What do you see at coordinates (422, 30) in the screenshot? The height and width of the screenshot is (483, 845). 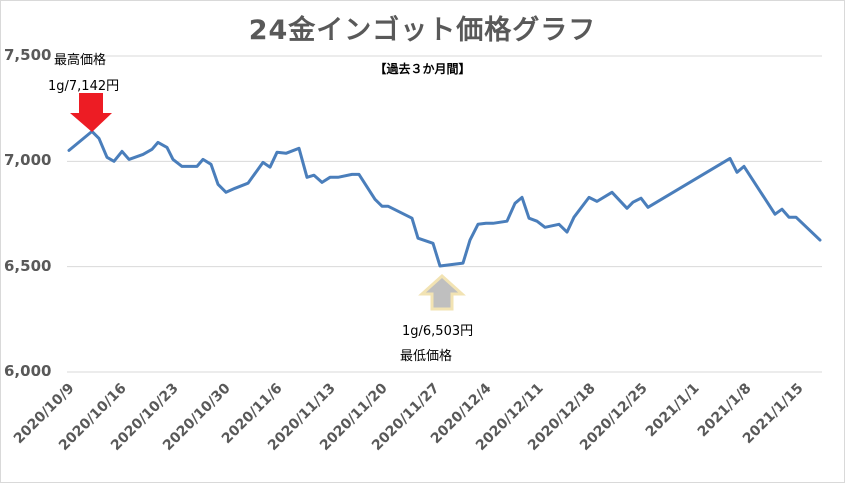 I see `chart-title: 24金インゴット価格グラフ` at bounding box center [422, 30].